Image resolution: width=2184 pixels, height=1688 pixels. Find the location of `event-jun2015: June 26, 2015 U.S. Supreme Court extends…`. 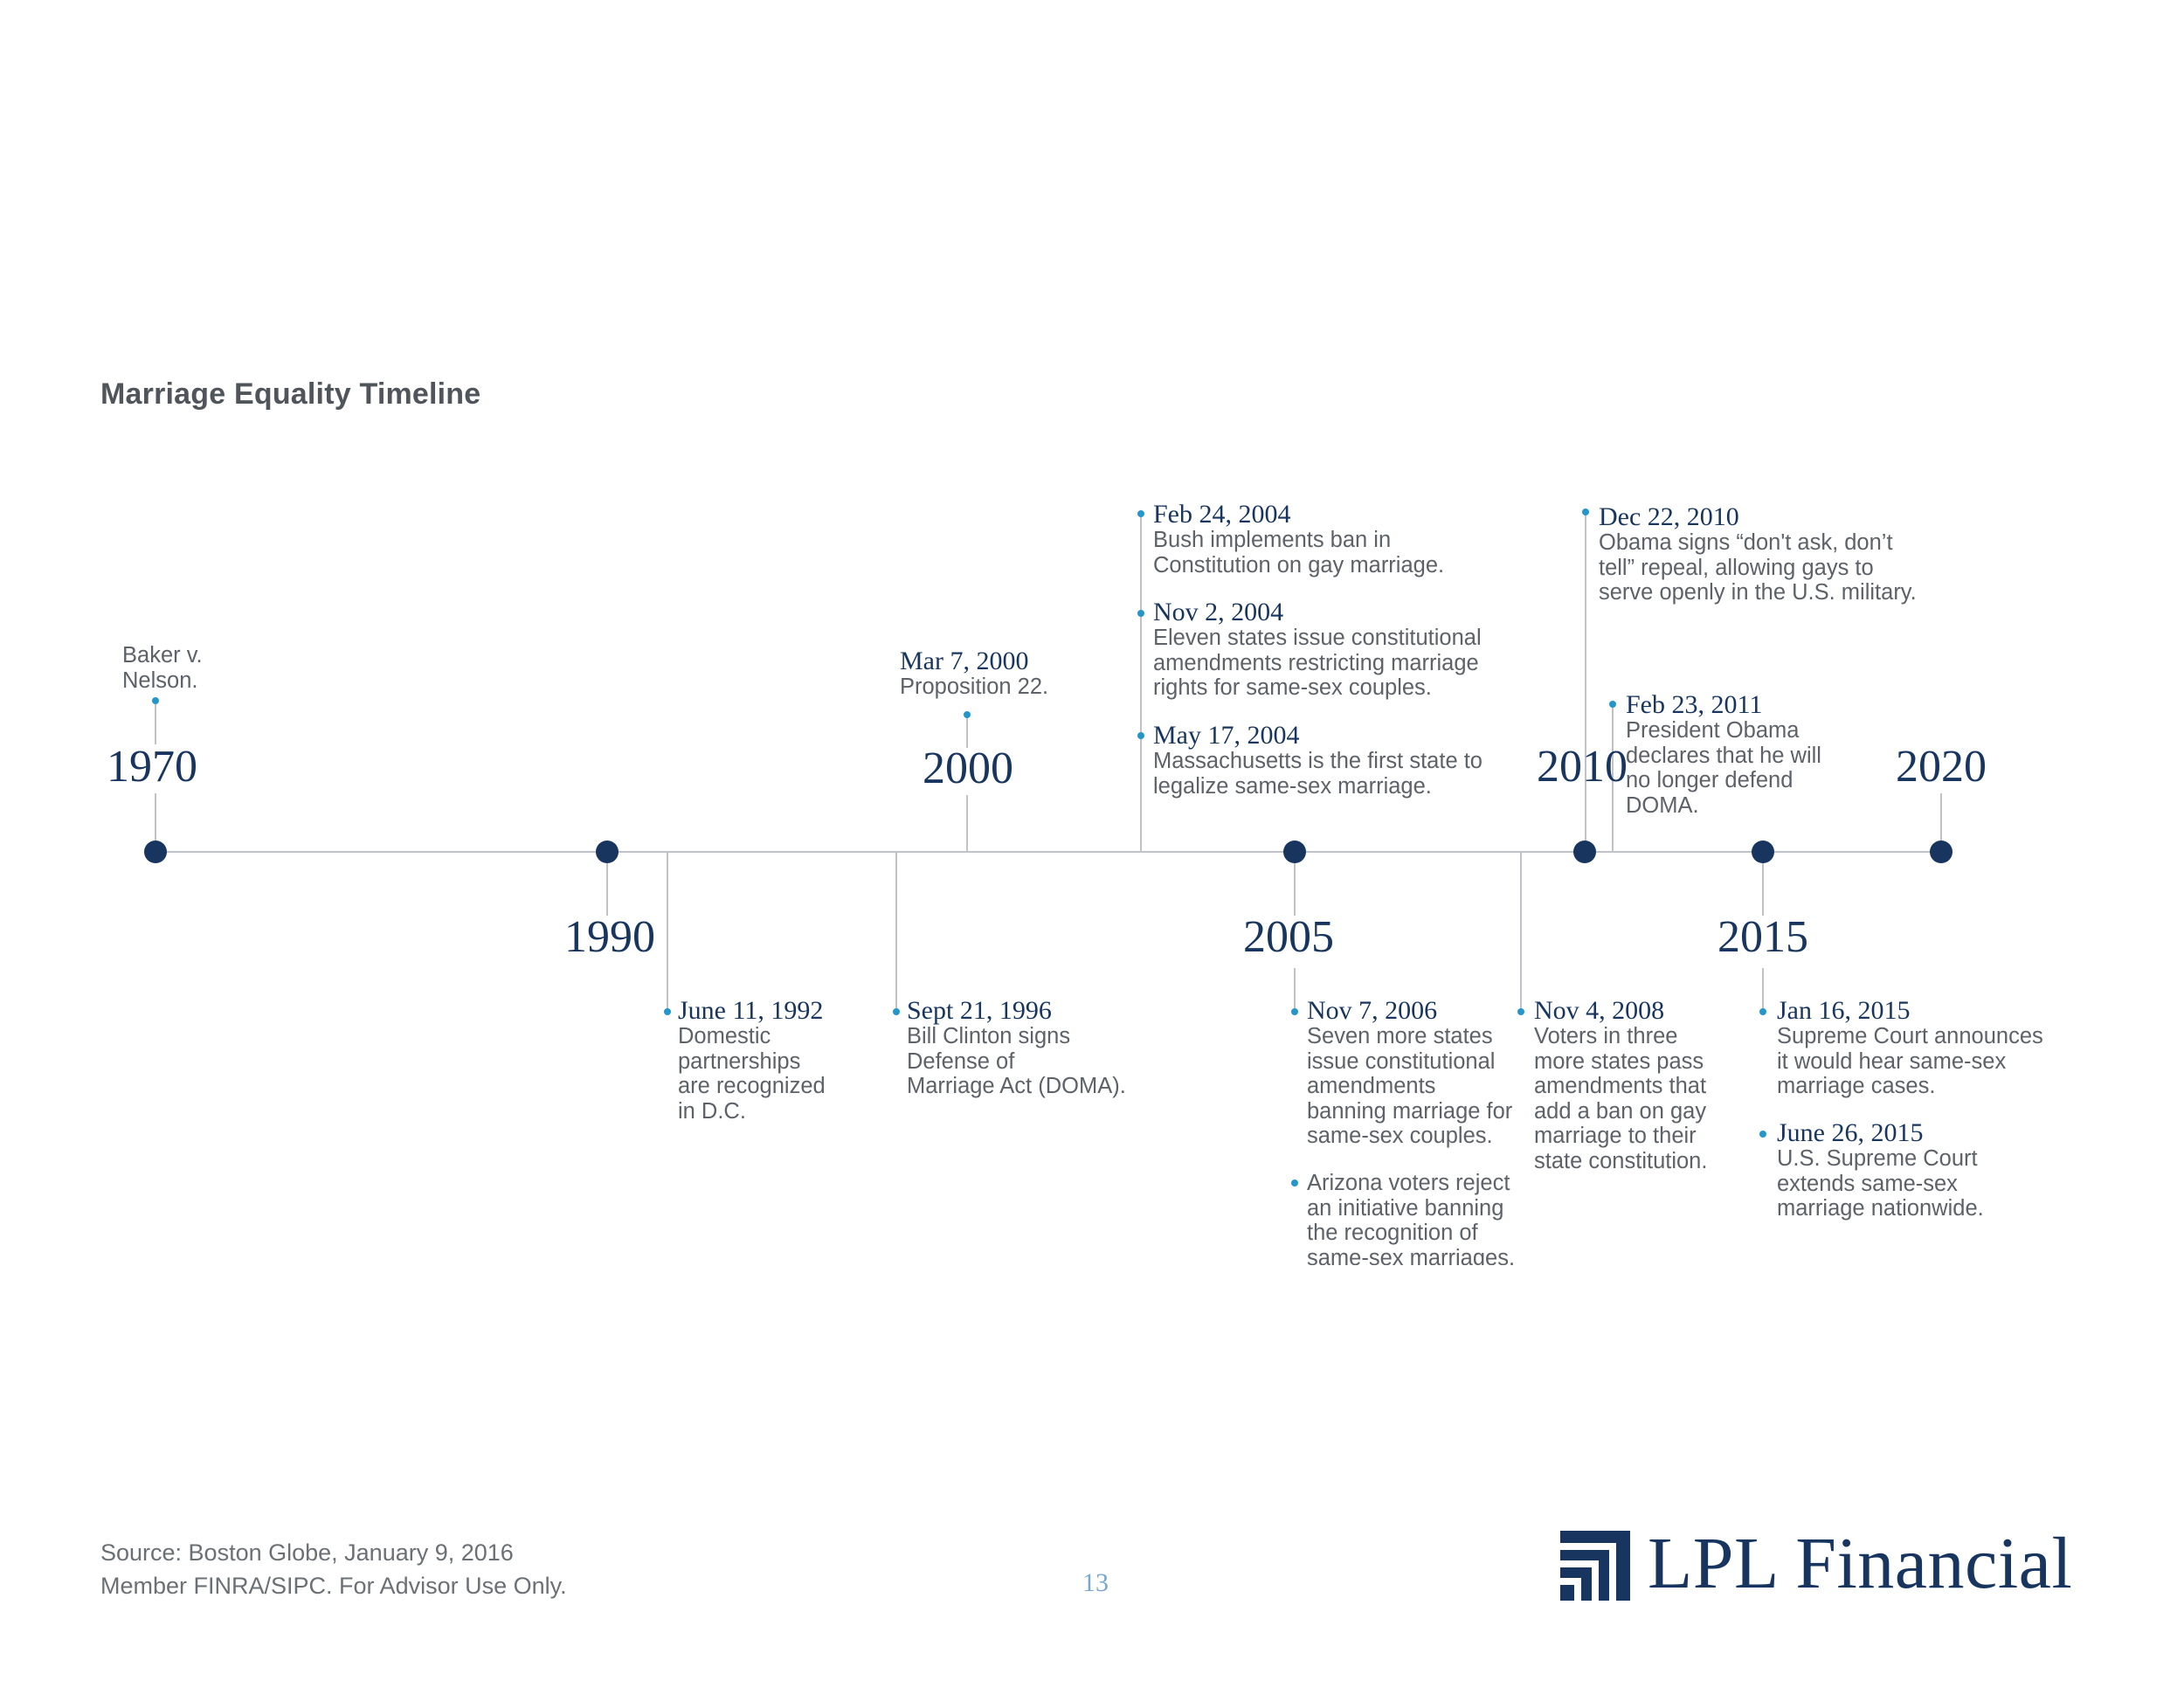

event-jun2015: June 26, 2015 U.S. Supreme Court extends… is located at coordinates (1880, 1170).